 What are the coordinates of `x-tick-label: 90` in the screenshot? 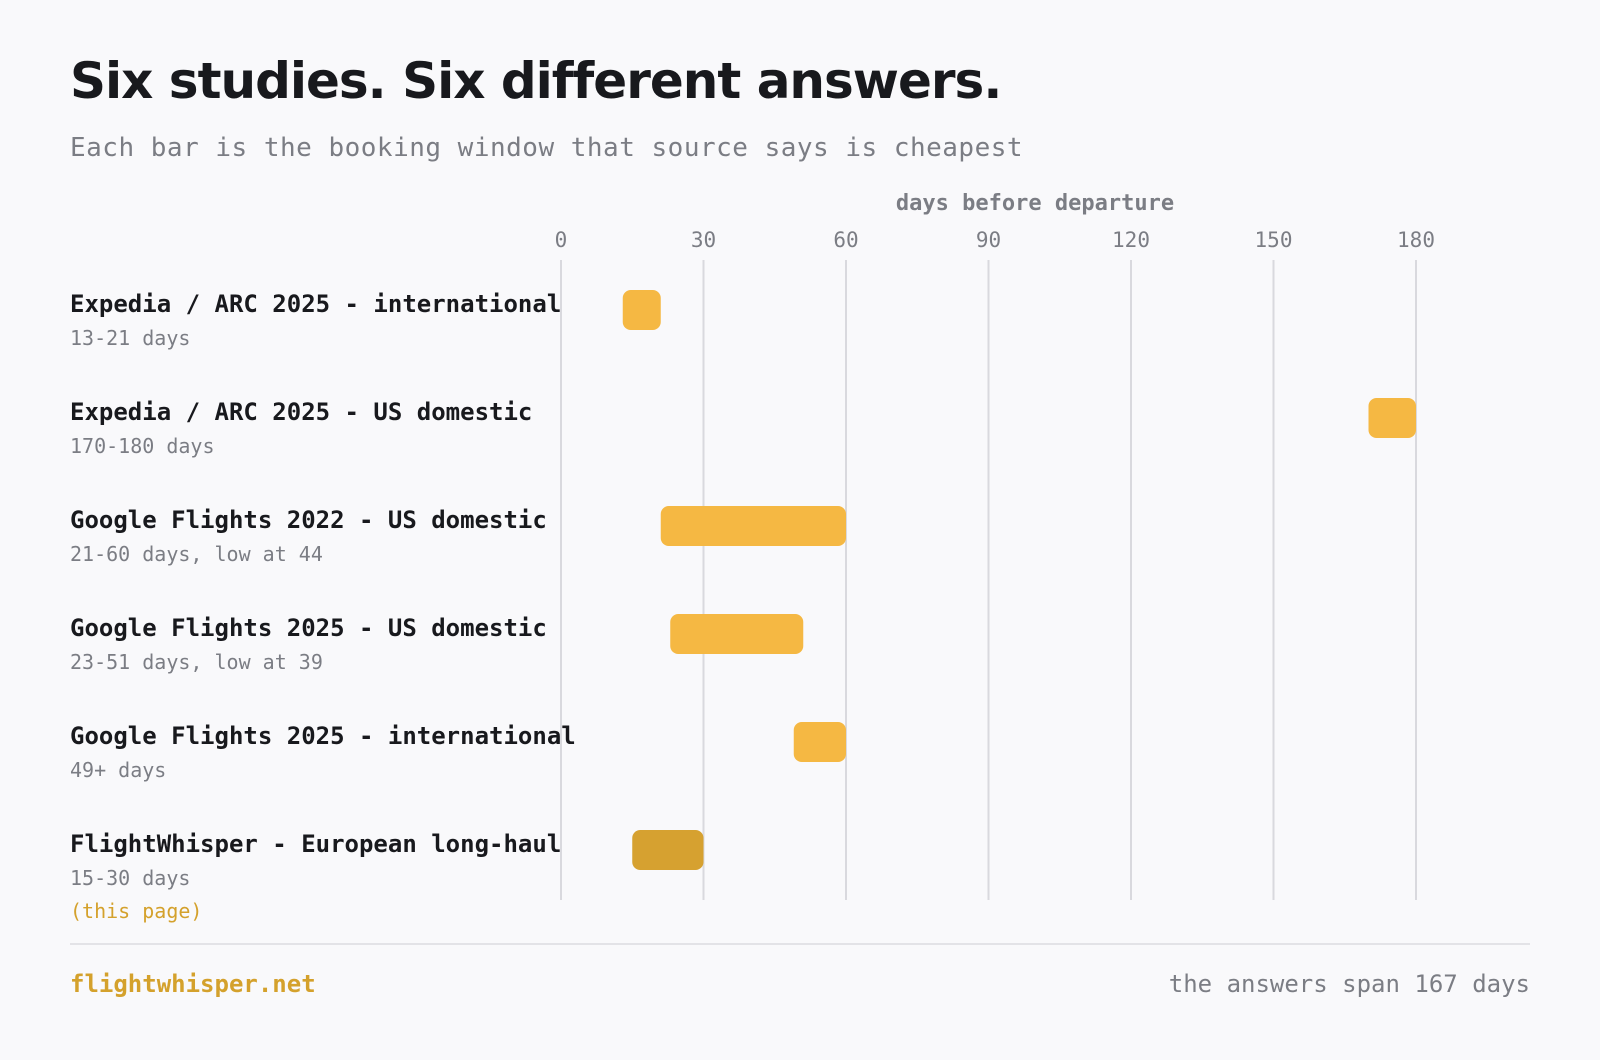 It's located at (988, 240).